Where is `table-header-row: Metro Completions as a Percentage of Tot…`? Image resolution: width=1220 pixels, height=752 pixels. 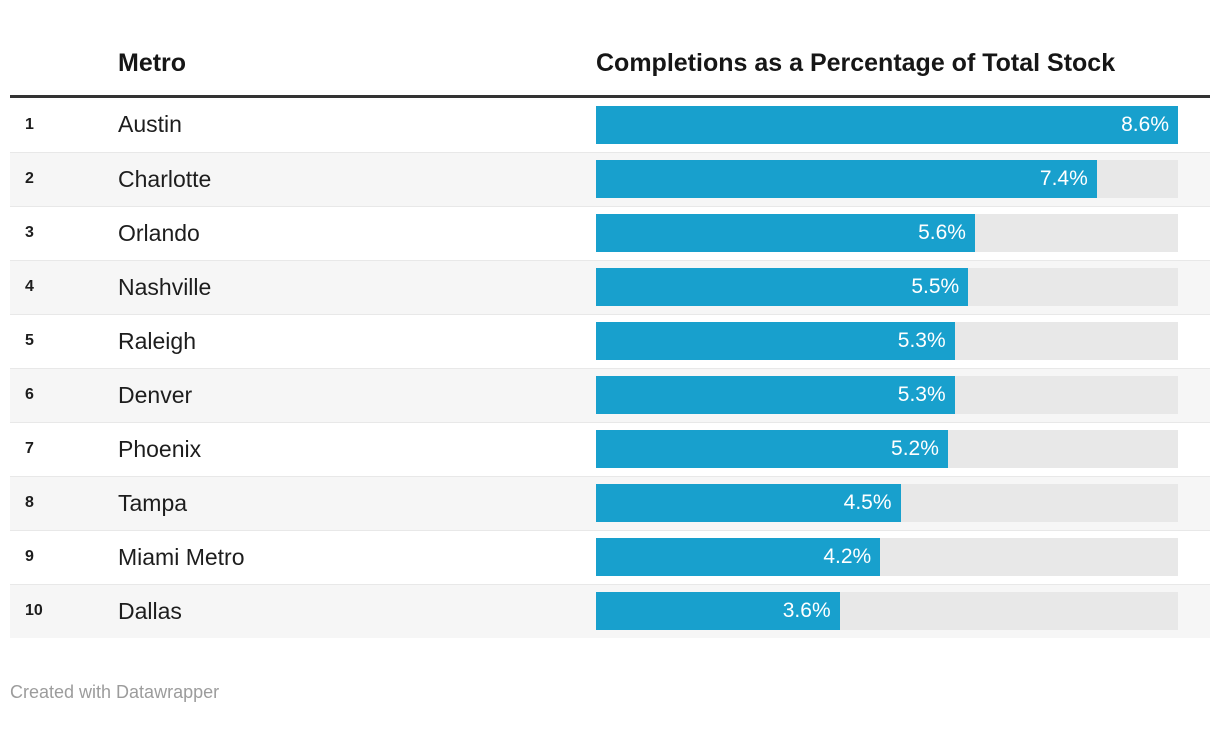
table-header-row: Metro Completions as a Percentage of Tot… is located at coordinates (610, 72).